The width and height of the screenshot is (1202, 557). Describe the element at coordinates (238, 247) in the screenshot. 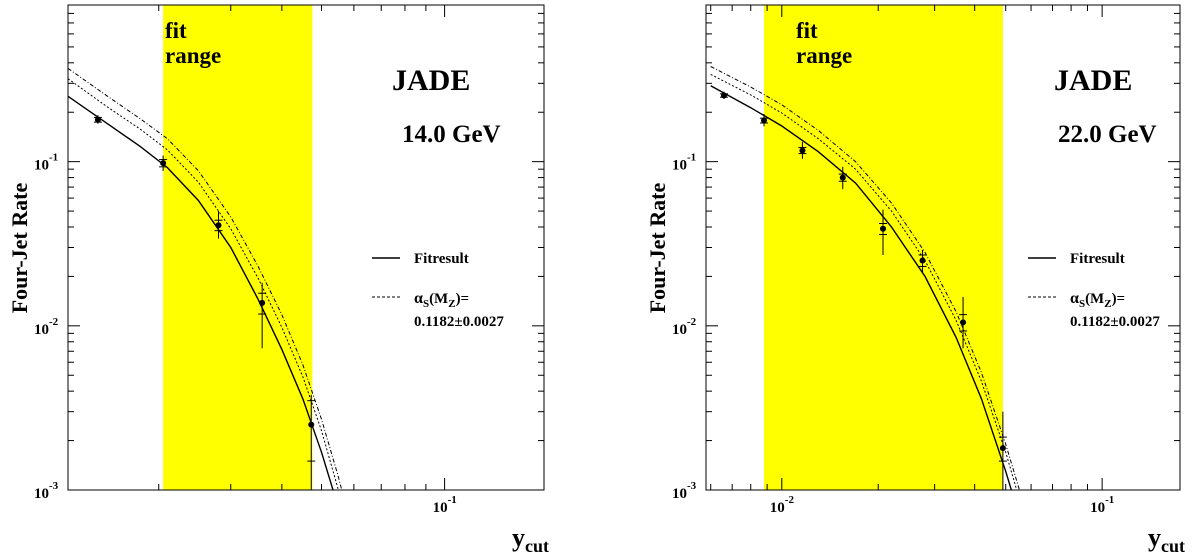

I see `fit-range-band` at that location.